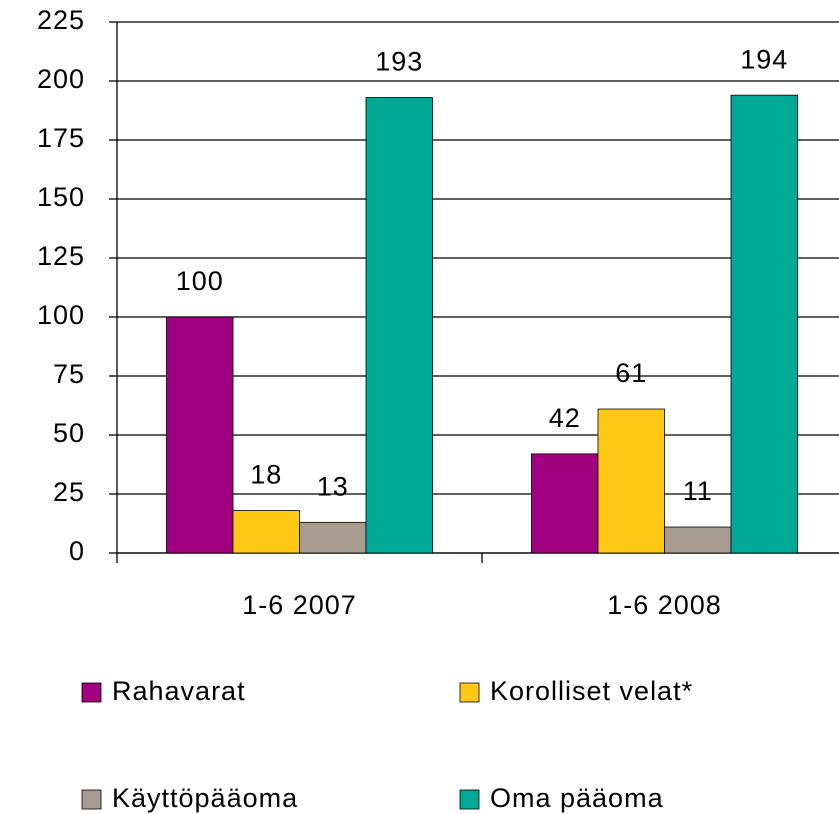  Describe the element at coordinates (61, 138) in the screenshot. I see `y-tick-label: 175` at that location.